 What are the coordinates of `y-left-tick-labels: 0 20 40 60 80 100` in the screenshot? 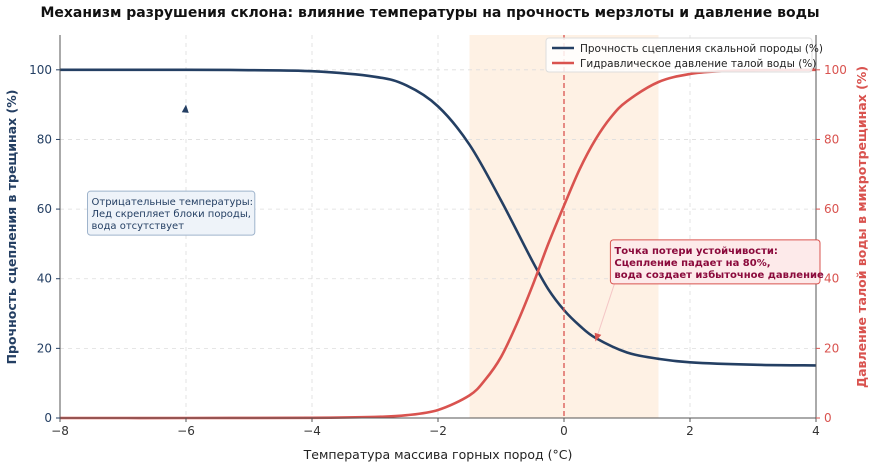 It's located at (40, 244).